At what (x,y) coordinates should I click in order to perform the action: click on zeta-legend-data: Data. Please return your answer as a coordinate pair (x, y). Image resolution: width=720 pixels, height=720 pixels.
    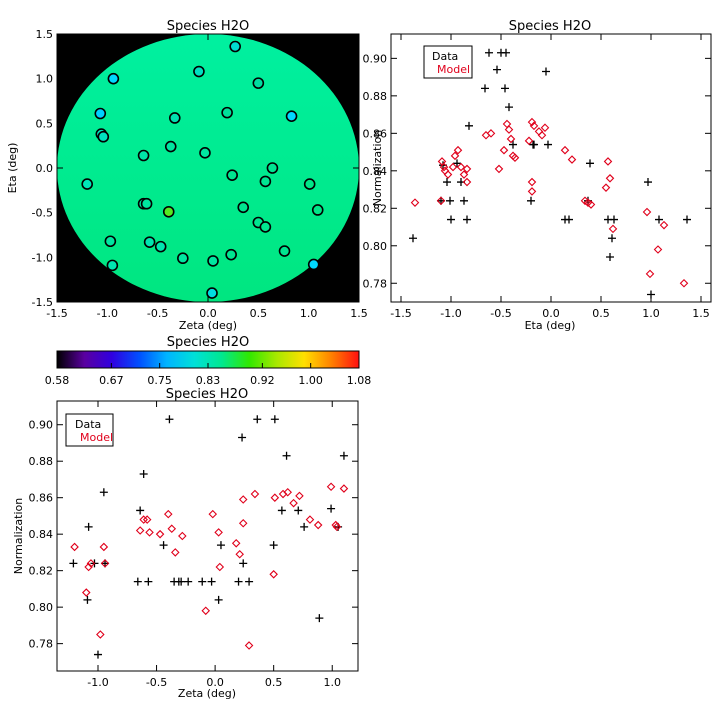
    Looking at the image, I should click on (88, 424).